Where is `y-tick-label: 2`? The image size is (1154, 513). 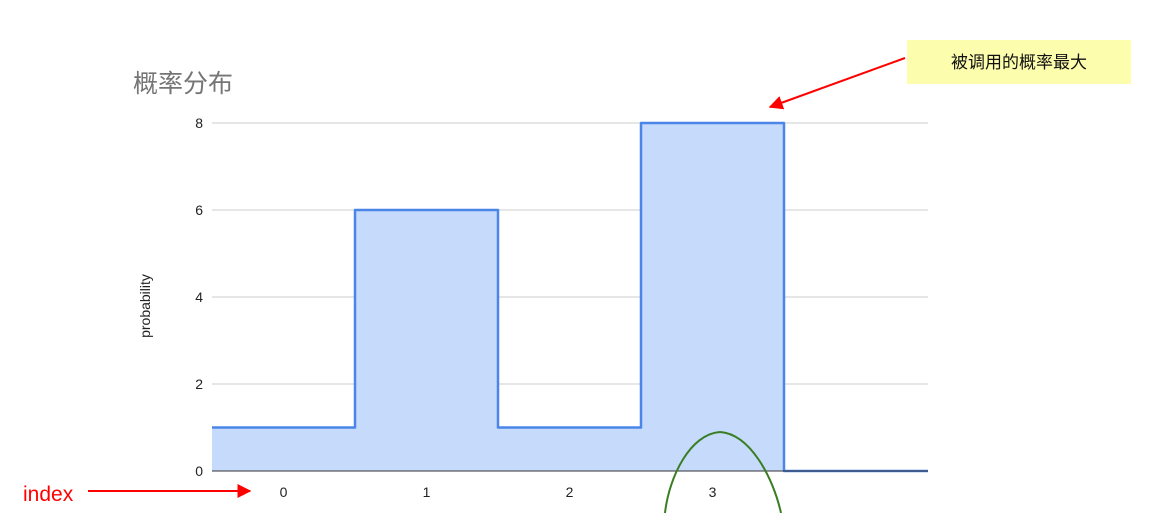
y-tick-label: 2 is located at coordinates (199, 384).